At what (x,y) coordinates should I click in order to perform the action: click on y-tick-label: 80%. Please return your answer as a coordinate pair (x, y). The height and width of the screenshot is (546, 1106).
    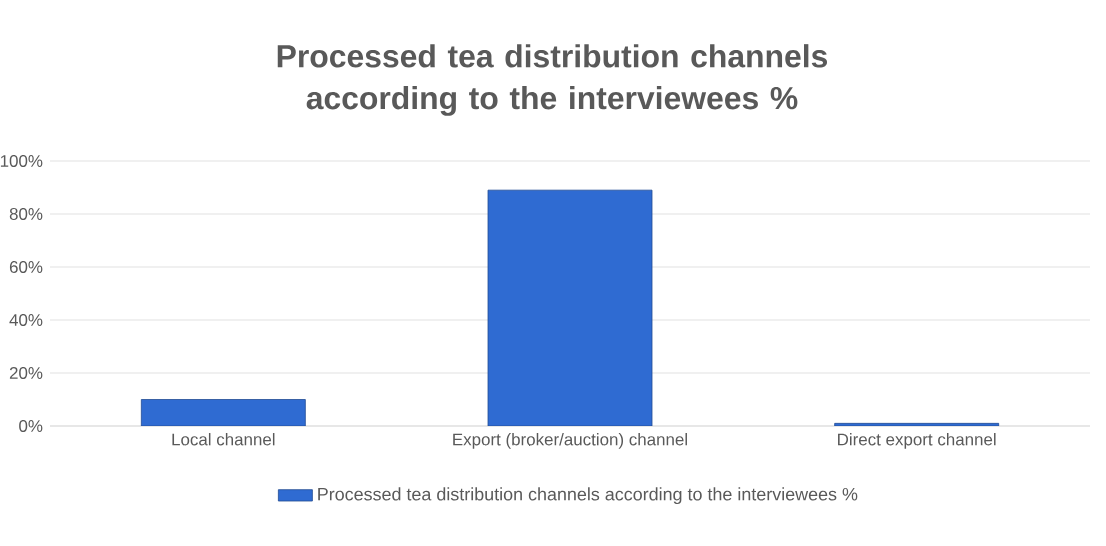
    Looking at the image, I should click on (26, 214).